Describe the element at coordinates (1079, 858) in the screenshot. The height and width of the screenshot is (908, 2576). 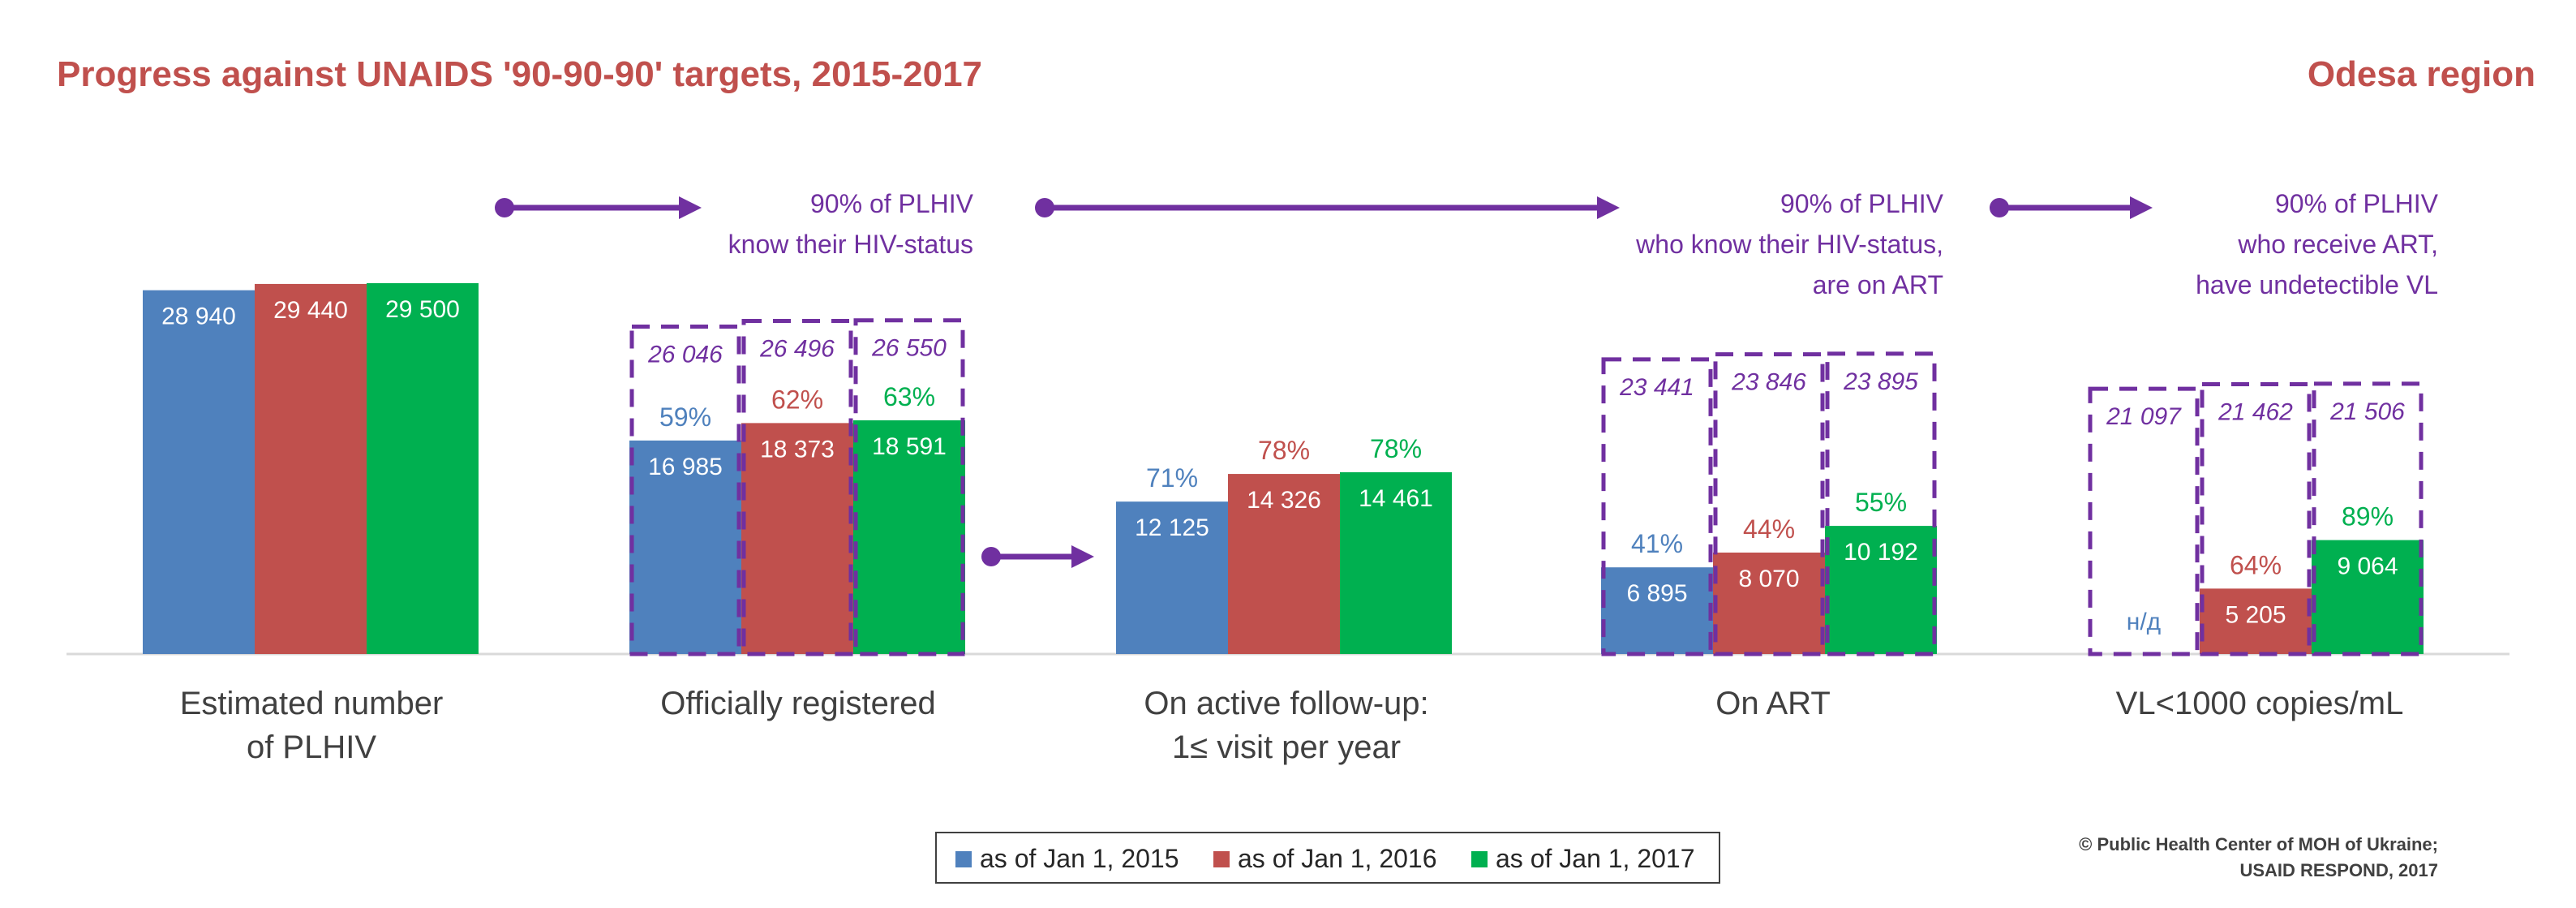
I see `legend-label-2015: as of Jan 1, 2015` at that location.